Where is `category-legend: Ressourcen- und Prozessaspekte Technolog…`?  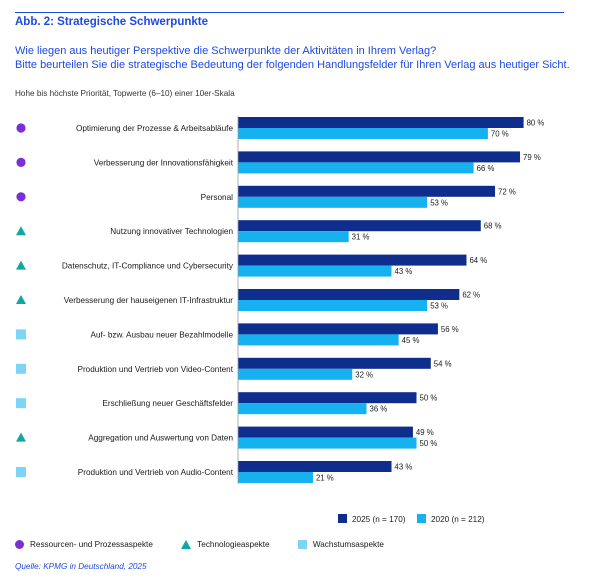
category-legend: Ressourcen- und Prozessaspekte Technolog… is located at coordinates (212, 545).